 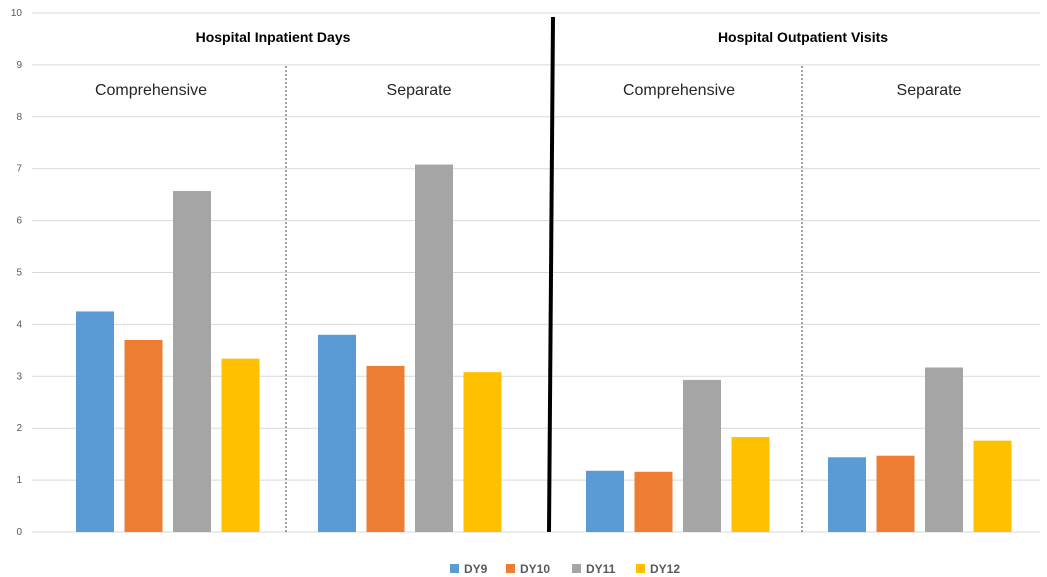 What do you see at coordinates (576, 568) in the screenshot?
I see `legend-swatch-dy11` at bounding box center [576, 568].